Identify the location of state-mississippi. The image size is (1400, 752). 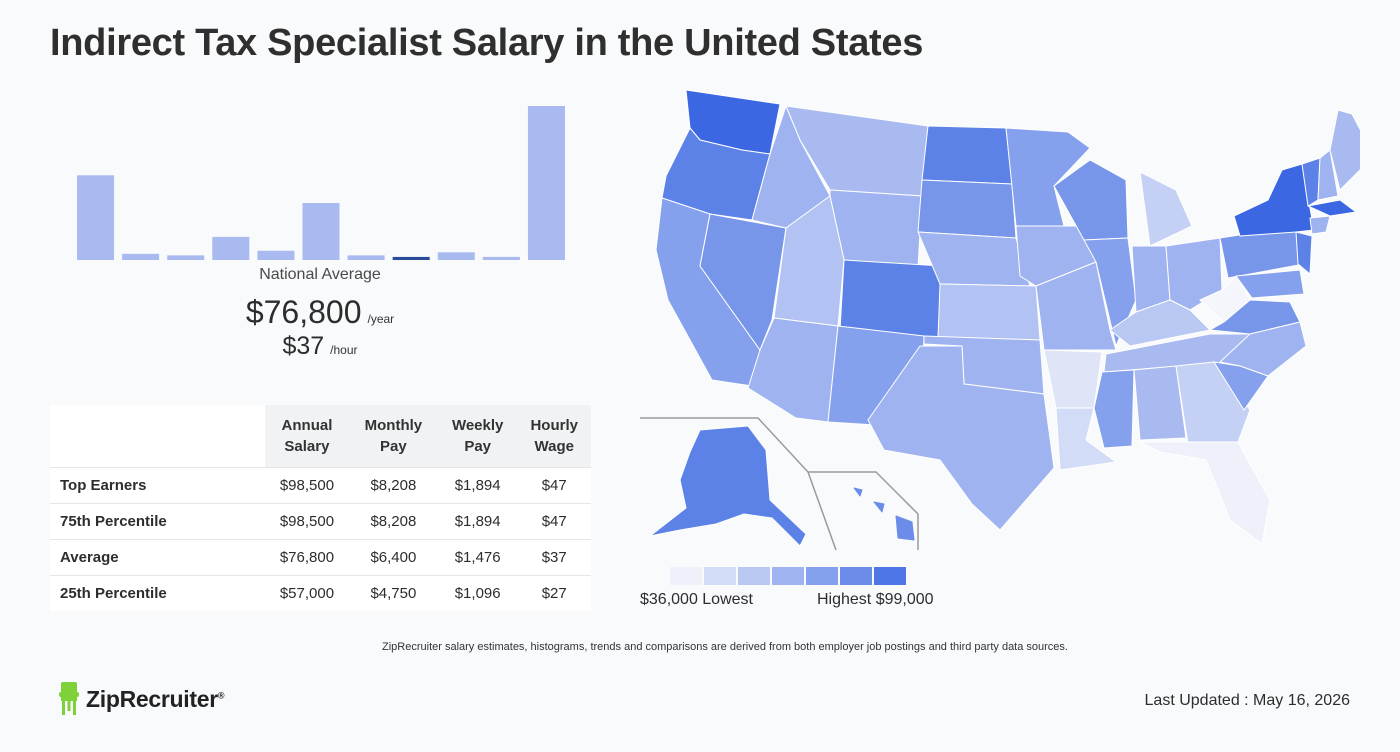
(1114, 409).